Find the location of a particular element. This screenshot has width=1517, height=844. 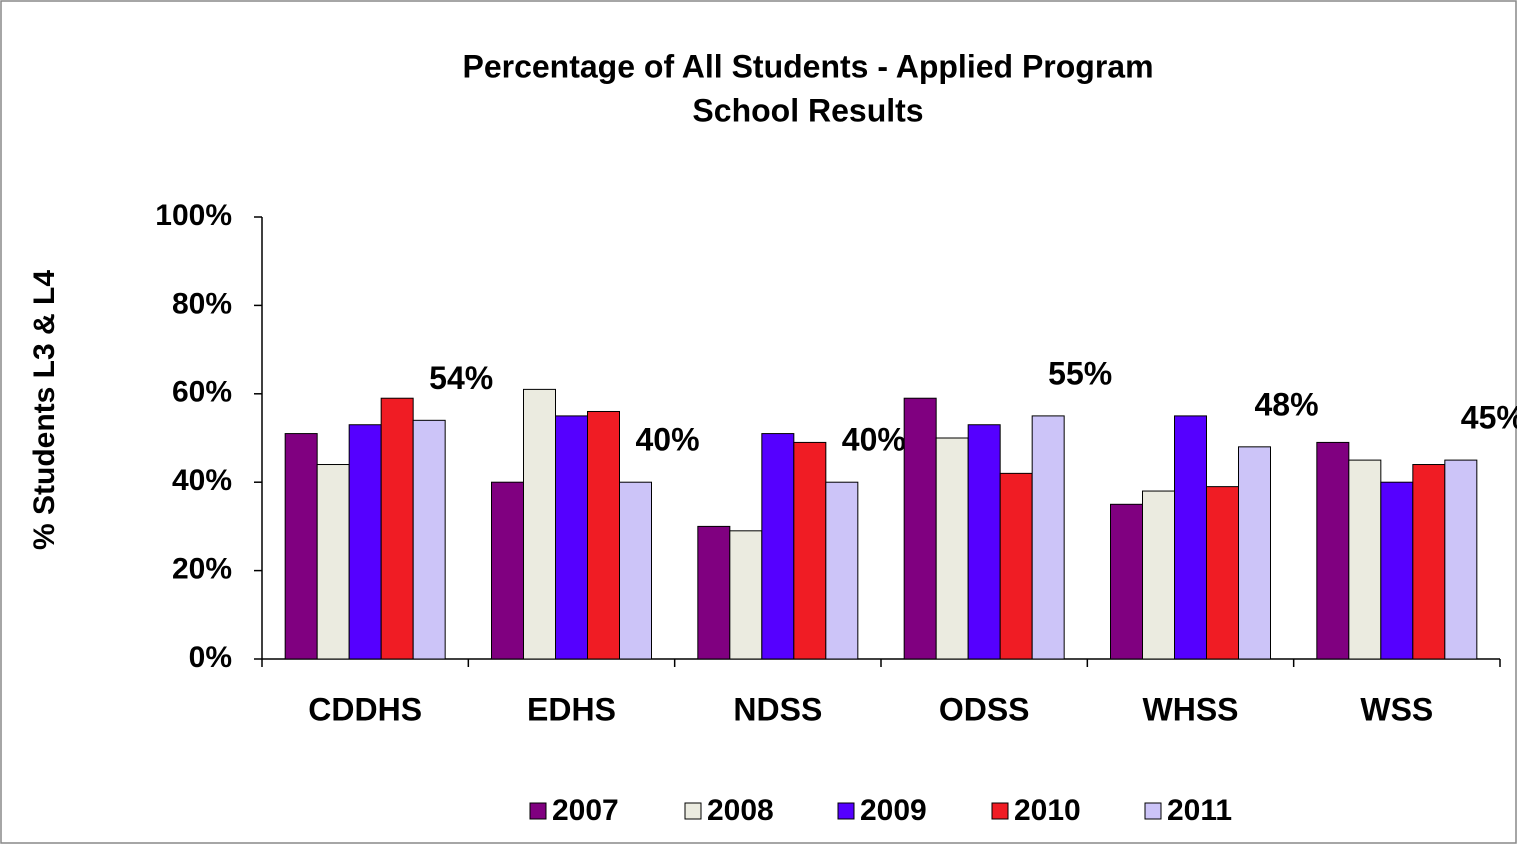

y-tick-label: 20% is located at coordinates (202, 569).